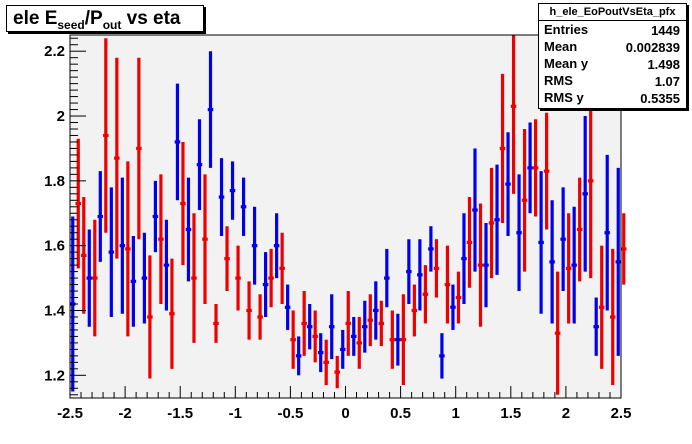  What do you see at coordinates (456, 413) in the screenshot?
I see `x-tick-label-7: 1` at bounding box center [456, 413].